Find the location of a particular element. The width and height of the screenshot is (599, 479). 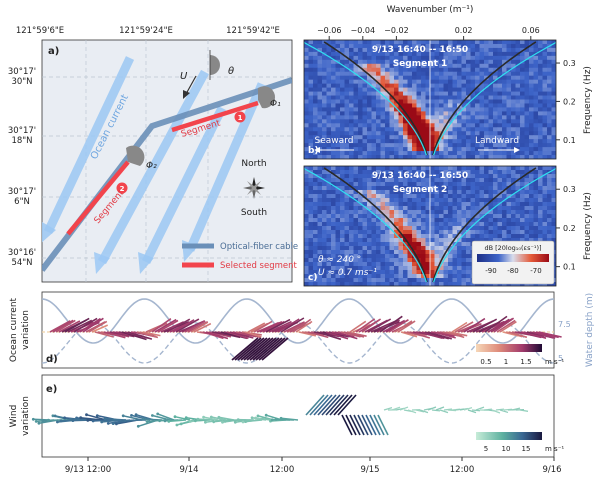

spectra-x-tick-label: −0.04 is located at coordinates (363, 30).